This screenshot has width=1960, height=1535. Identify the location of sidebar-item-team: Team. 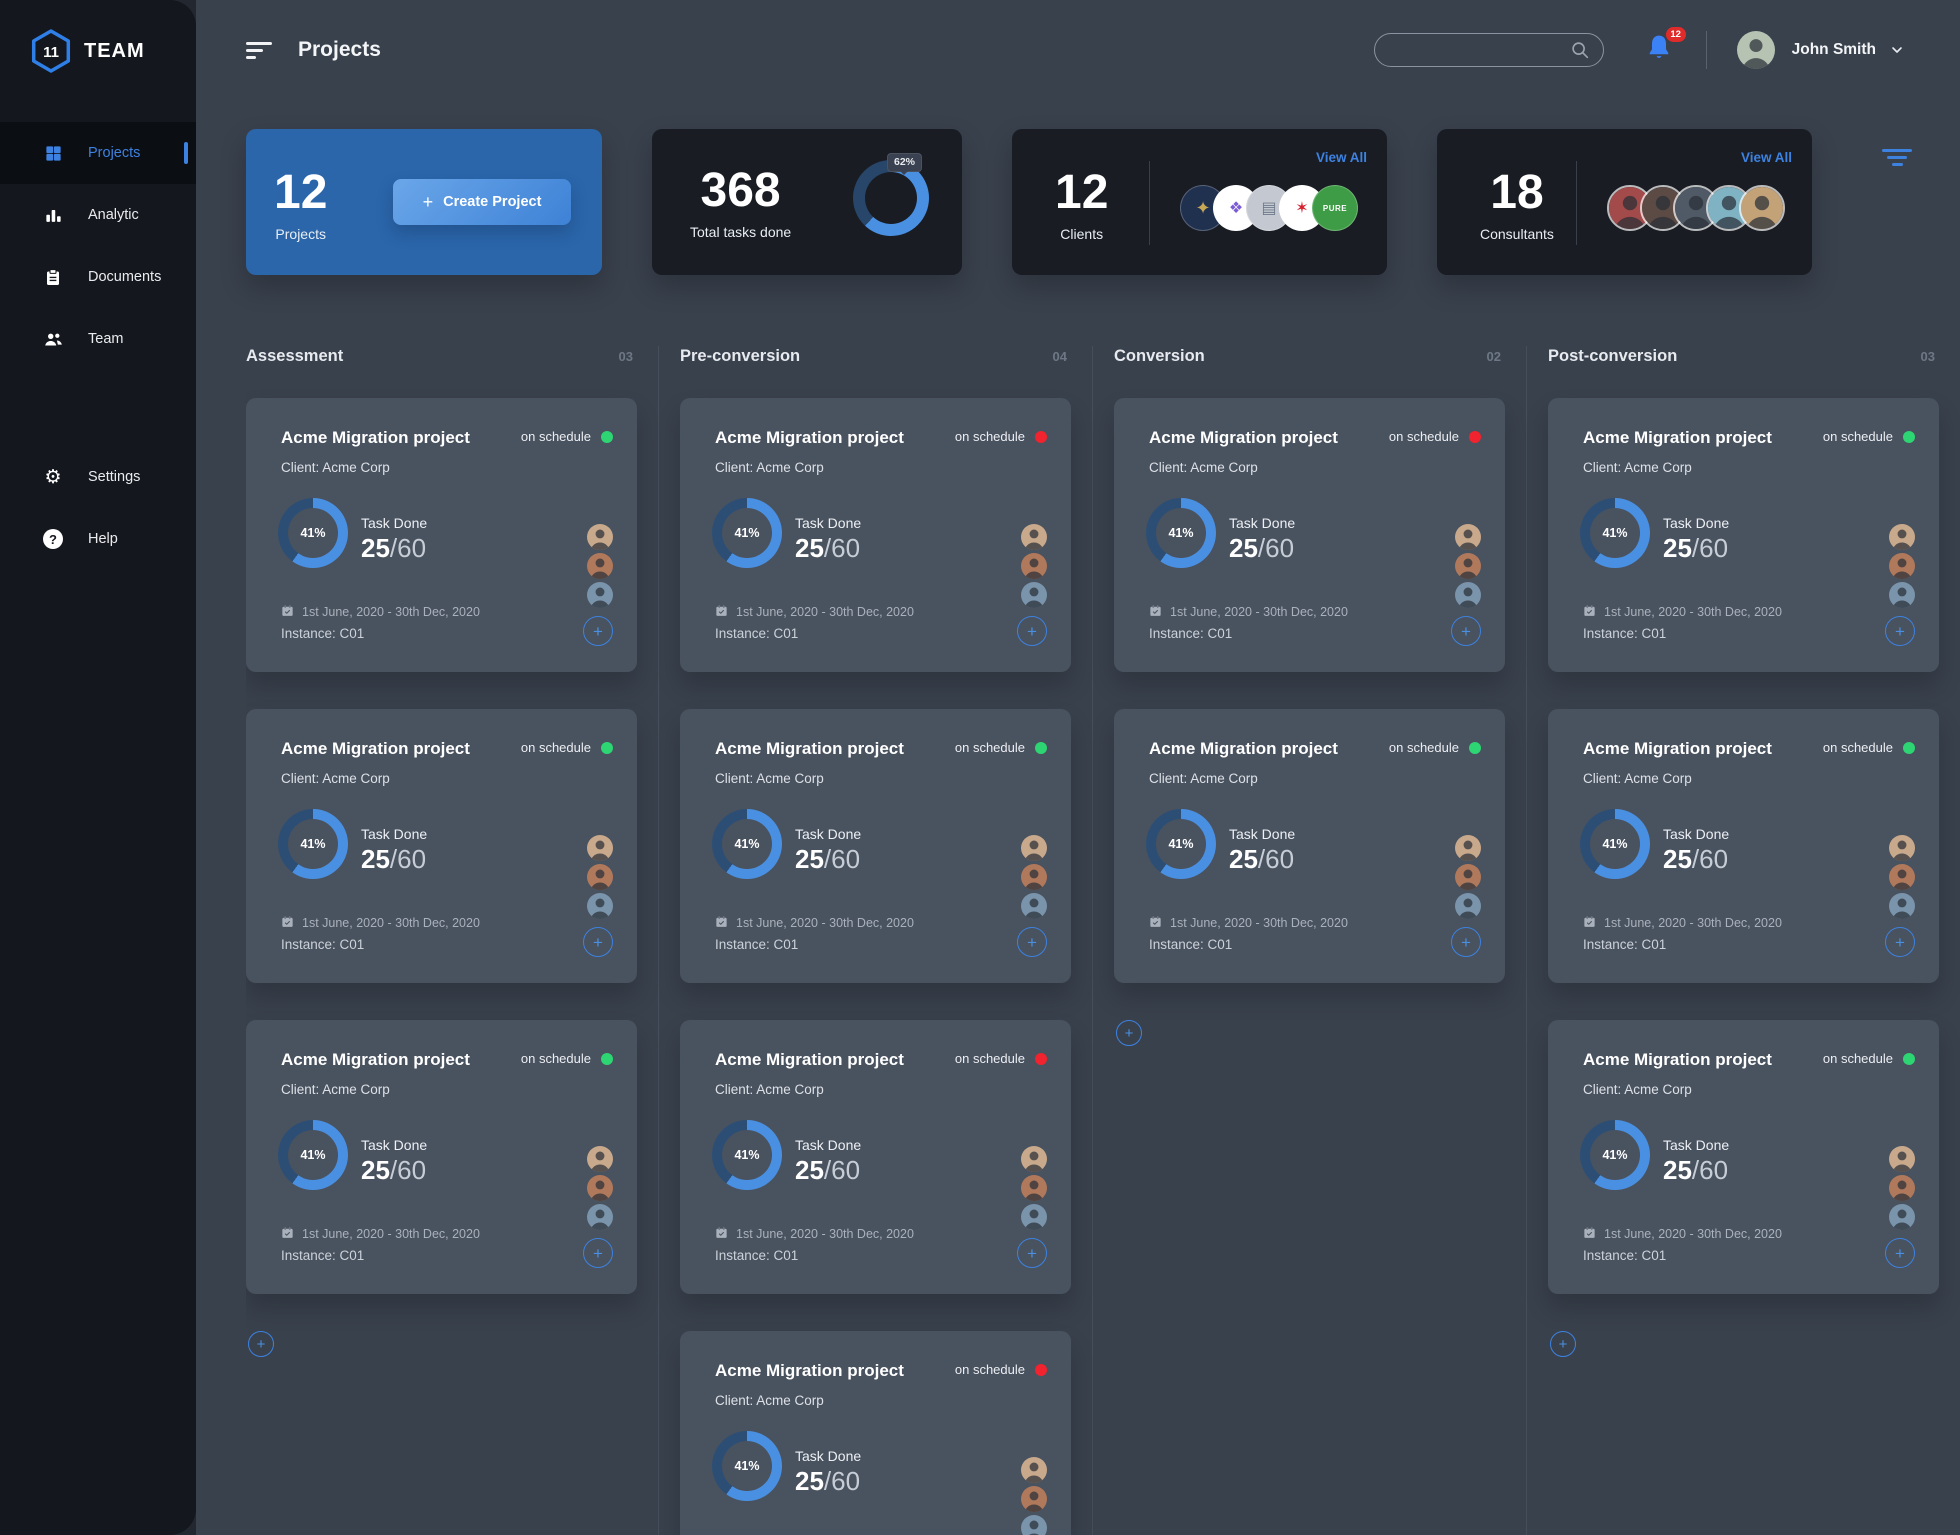
(98, 339).